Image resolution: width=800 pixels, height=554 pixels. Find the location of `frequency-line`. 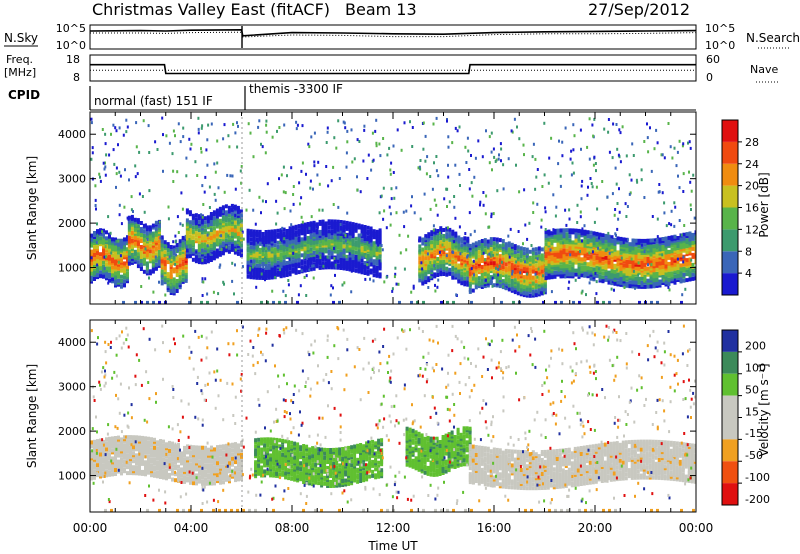

frequency-line is located at coordinates (393, 69).